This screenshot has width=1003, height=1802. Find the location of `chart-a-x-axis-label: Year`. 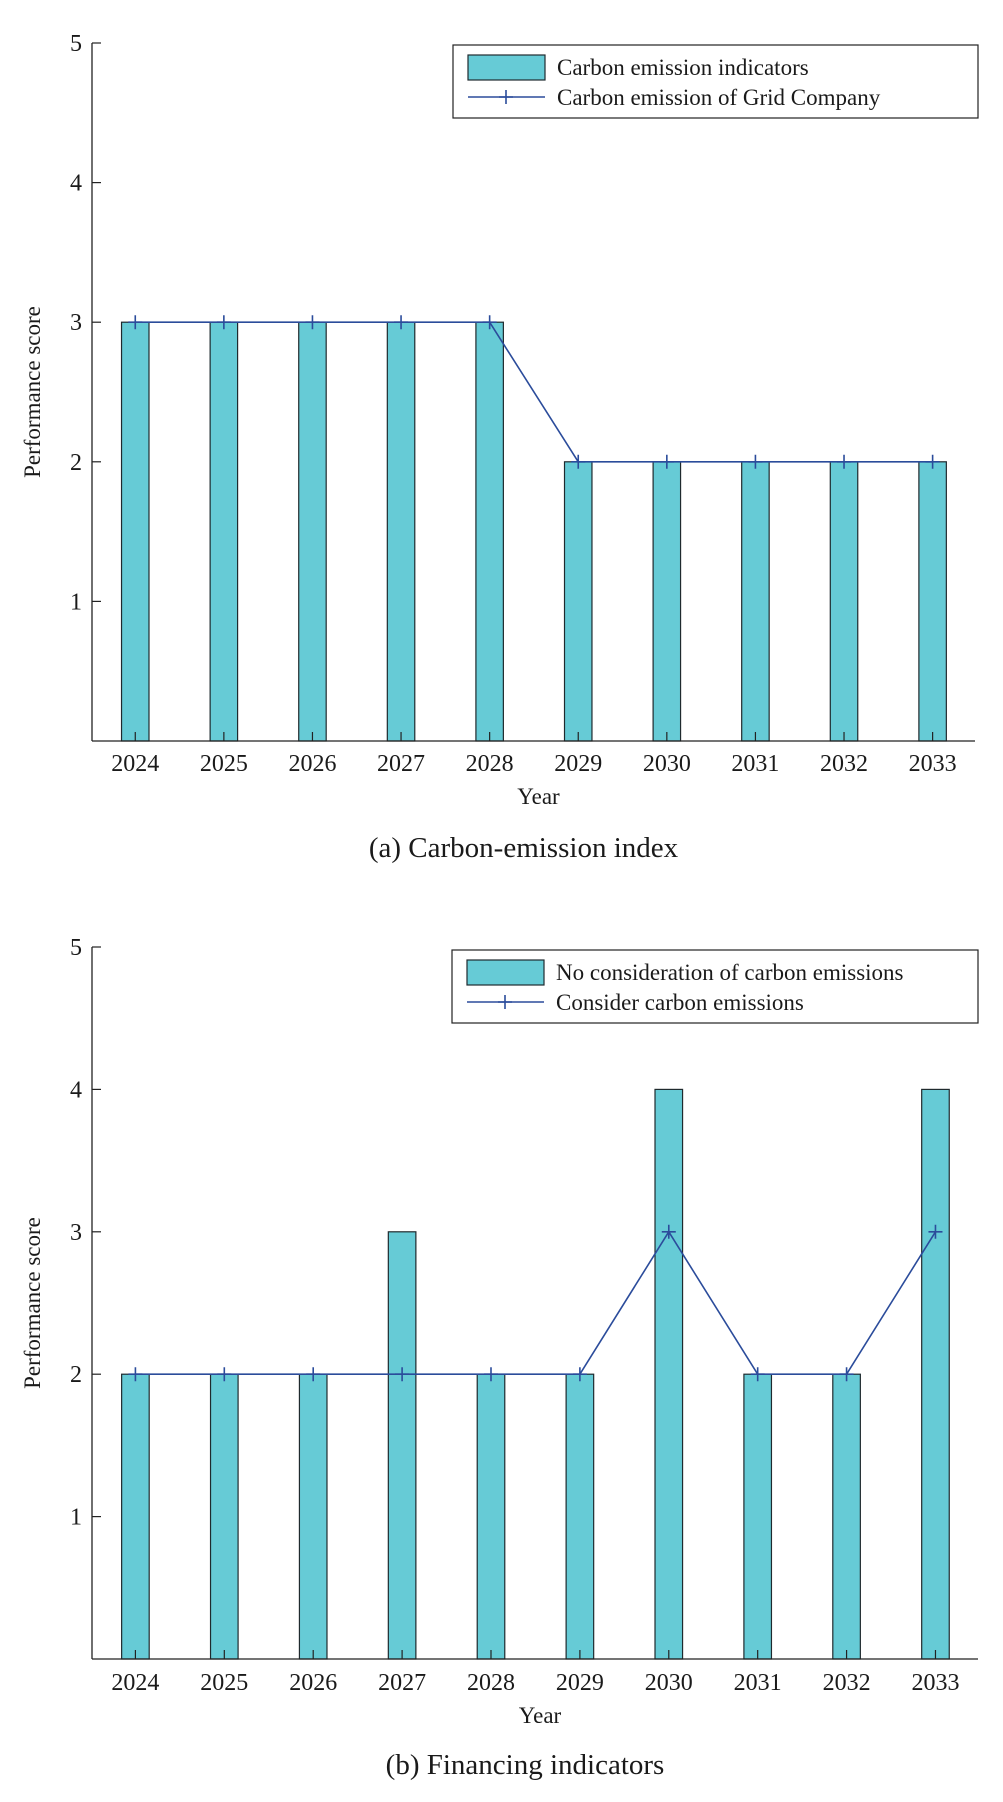

chart-a-x-axis-label: Year is located at coordinates (538, 796).